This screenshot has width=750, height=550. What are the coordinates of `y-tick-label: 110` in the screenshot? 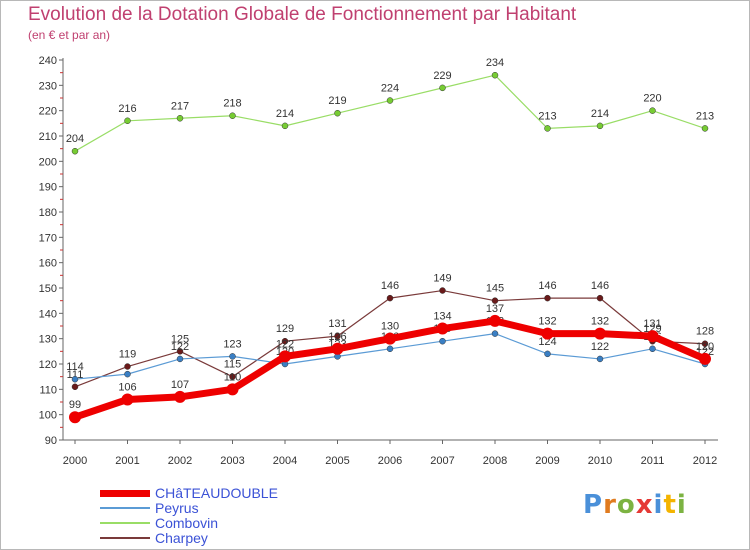 It's located at (48, 390).